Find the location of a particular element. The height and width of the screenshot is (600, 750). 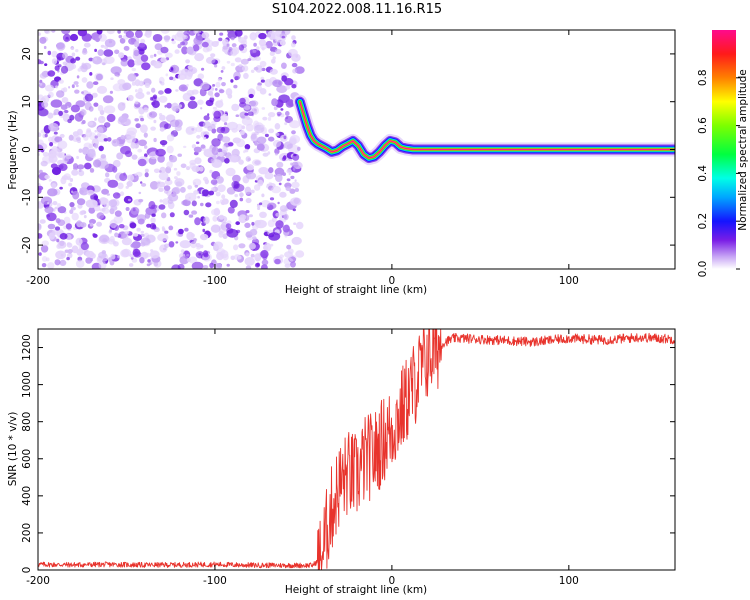

x-tick-label: 100 is located at coordinates (569, 581).